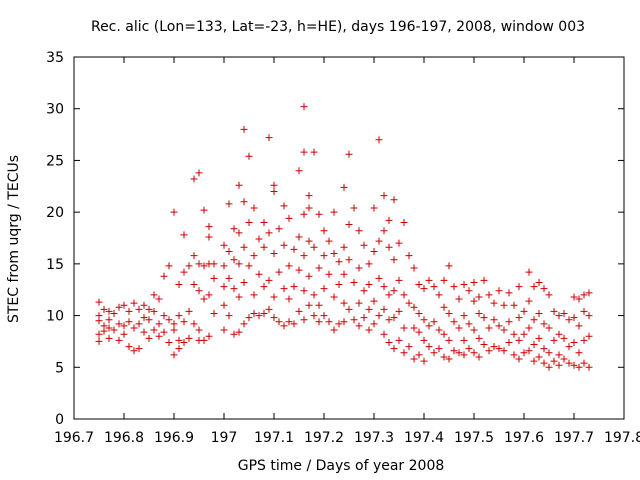 The image size is (640, 480). Describe the element at coordinates (324, 438) in the screenshot. I see `x-tick-label: 197.2` at that location.